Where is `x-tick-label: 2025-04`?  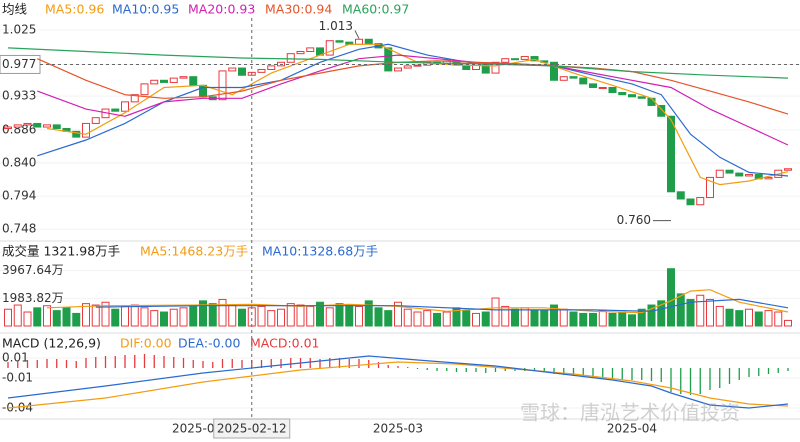
x-tick-label: 2025-04 is located at coordinates (632, 429).